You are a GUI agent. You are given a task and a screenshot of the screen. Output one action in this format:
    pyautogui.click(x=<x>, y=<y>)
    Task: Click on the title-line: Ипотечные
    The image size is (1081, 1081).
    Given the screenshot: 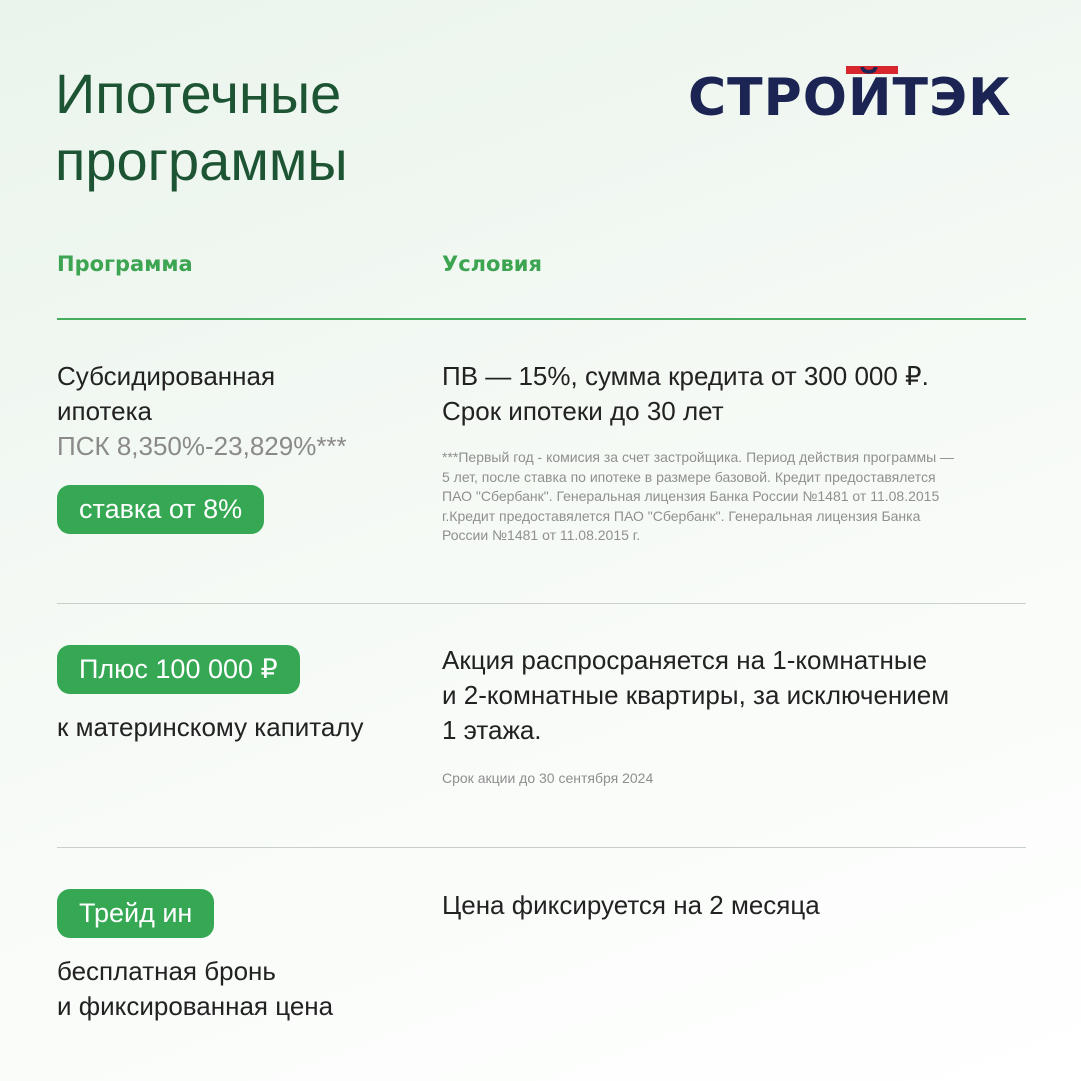 What is the action you would take?
    pyautogui.click(x=198, y=93)
    